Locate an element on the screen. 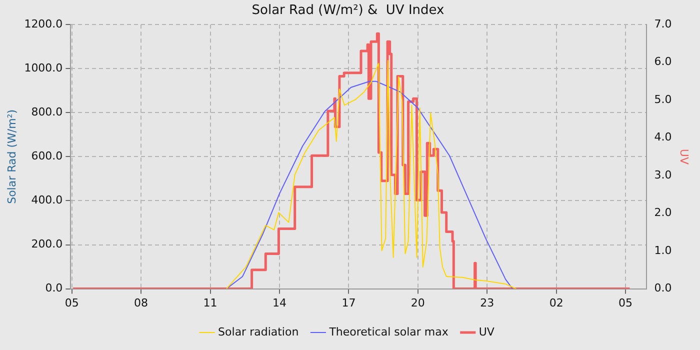 The image size is (700, 350). y2-tick-label: 0.0 is located at coordinates (663, 288).